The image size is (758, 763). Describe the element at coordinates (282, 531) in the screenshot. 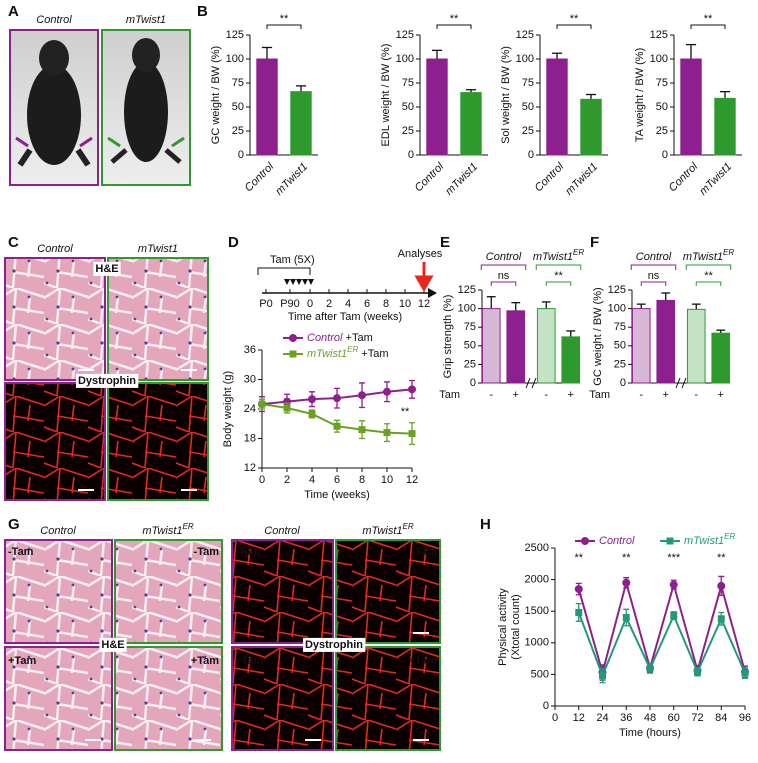

I see `column-label: Control` at that location.